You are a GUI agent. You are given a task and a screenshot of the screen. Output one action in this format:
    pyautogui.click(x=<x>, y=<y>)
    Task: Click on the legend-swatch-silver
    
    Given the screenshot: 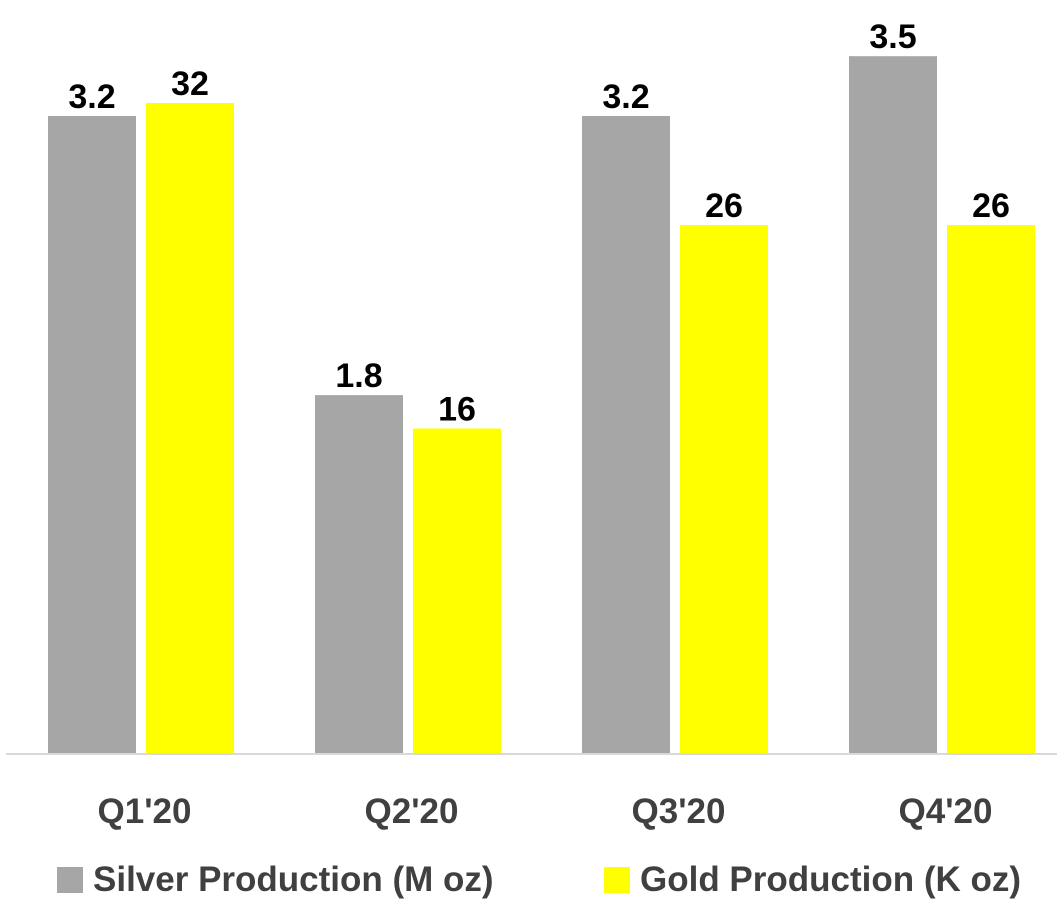 What is the action you would take?
    pyautogui.click(x=70, y=880)
    